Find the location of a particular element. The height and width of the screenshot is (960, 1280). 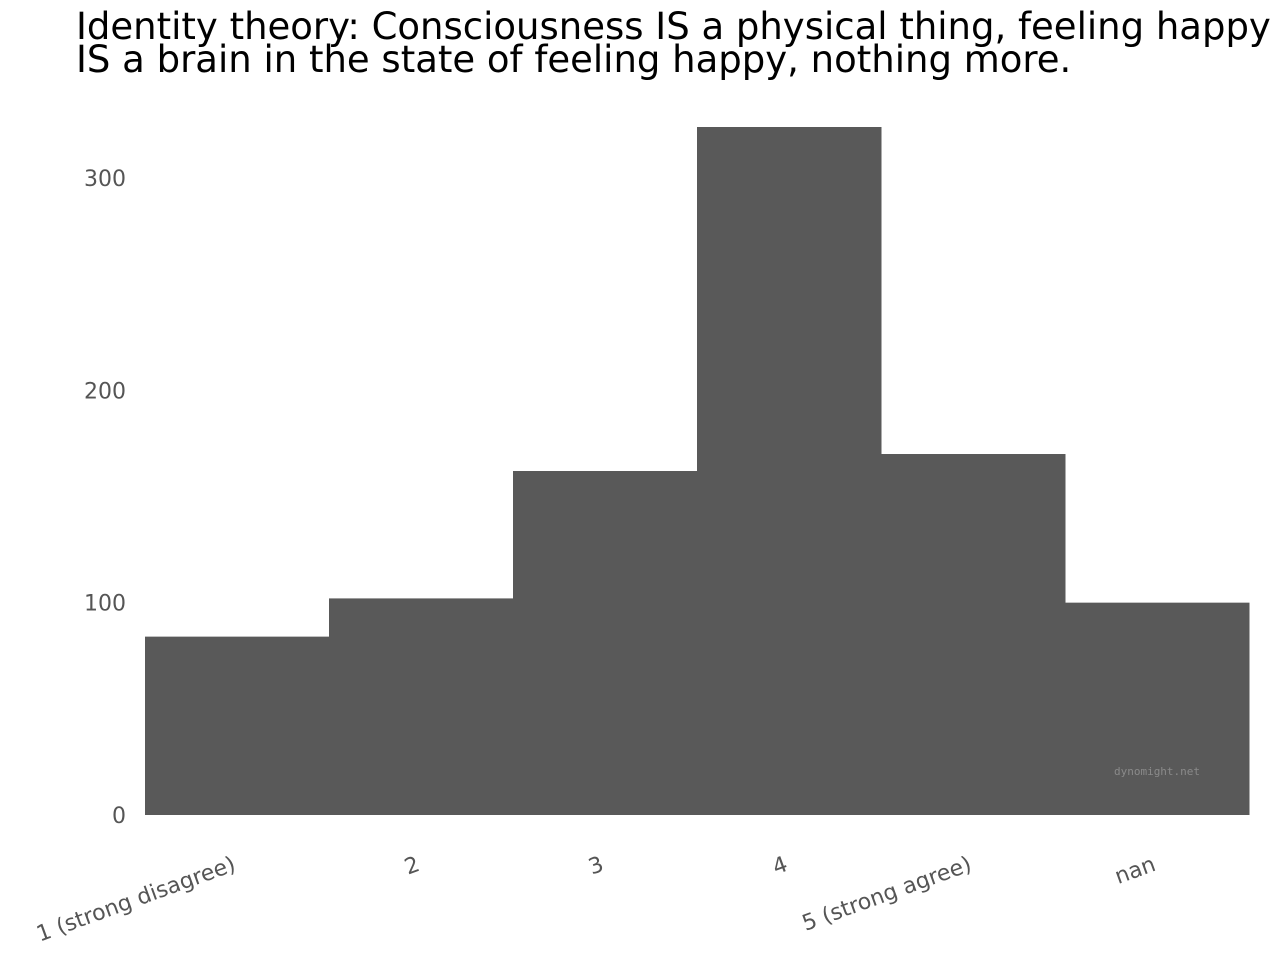

x-tick-label: 3 is located at coordinates (596, 866).